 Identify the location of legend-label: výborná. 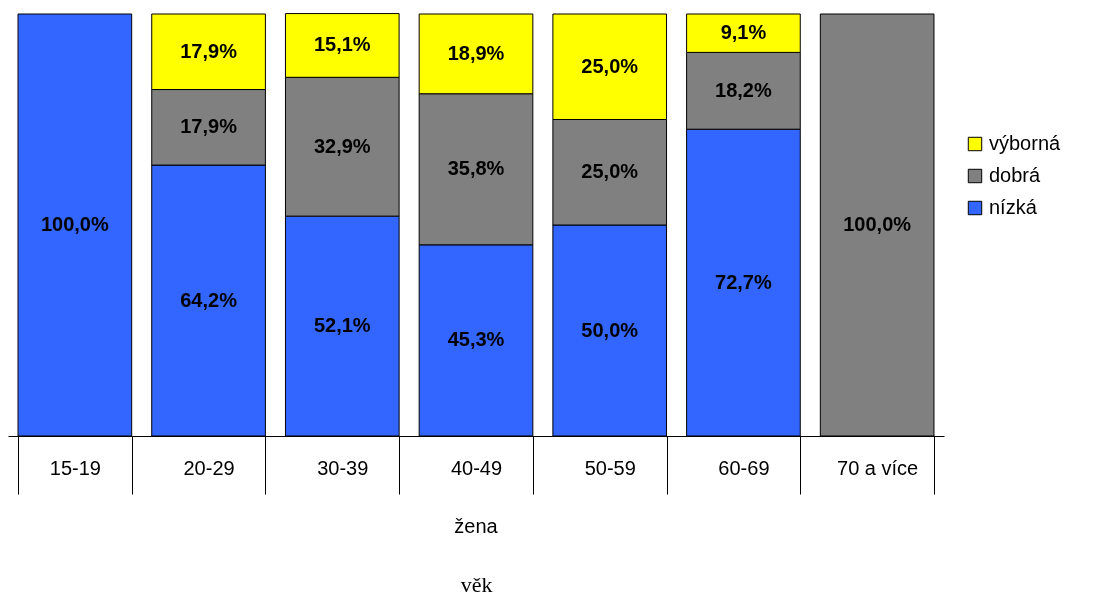
(1025, 143).